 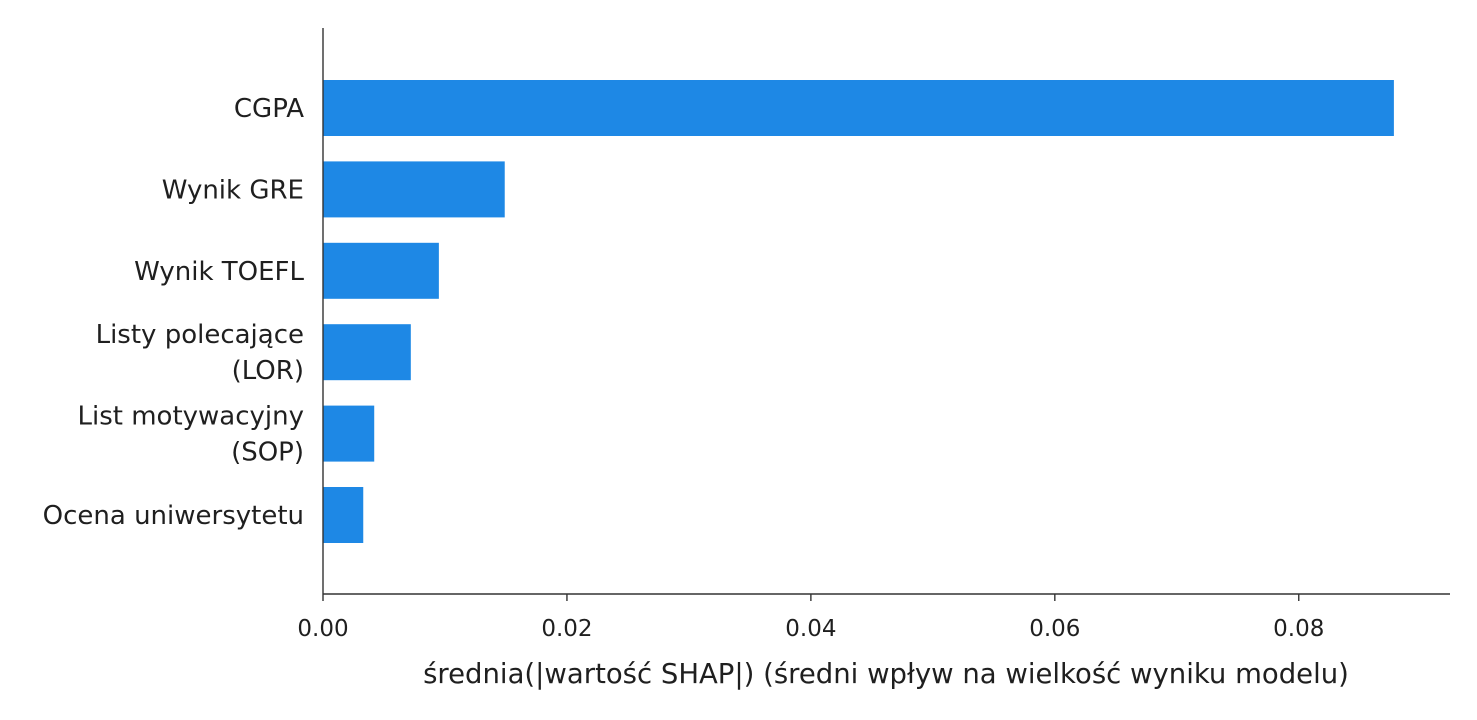 I want to click on x-tick-label: 0.06, so click(x=1054, y=629).